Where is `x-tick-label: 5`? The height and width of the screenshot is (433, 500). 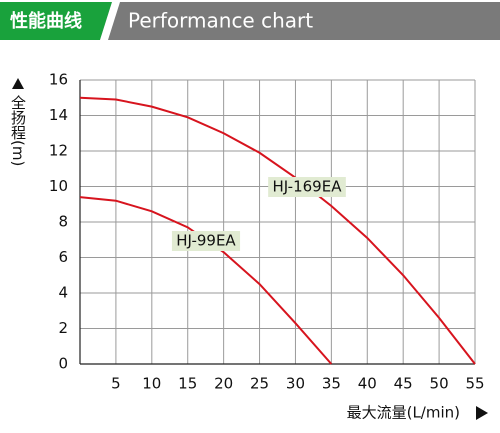 x-tick-label: 5 is located at coordinates (116, 384).